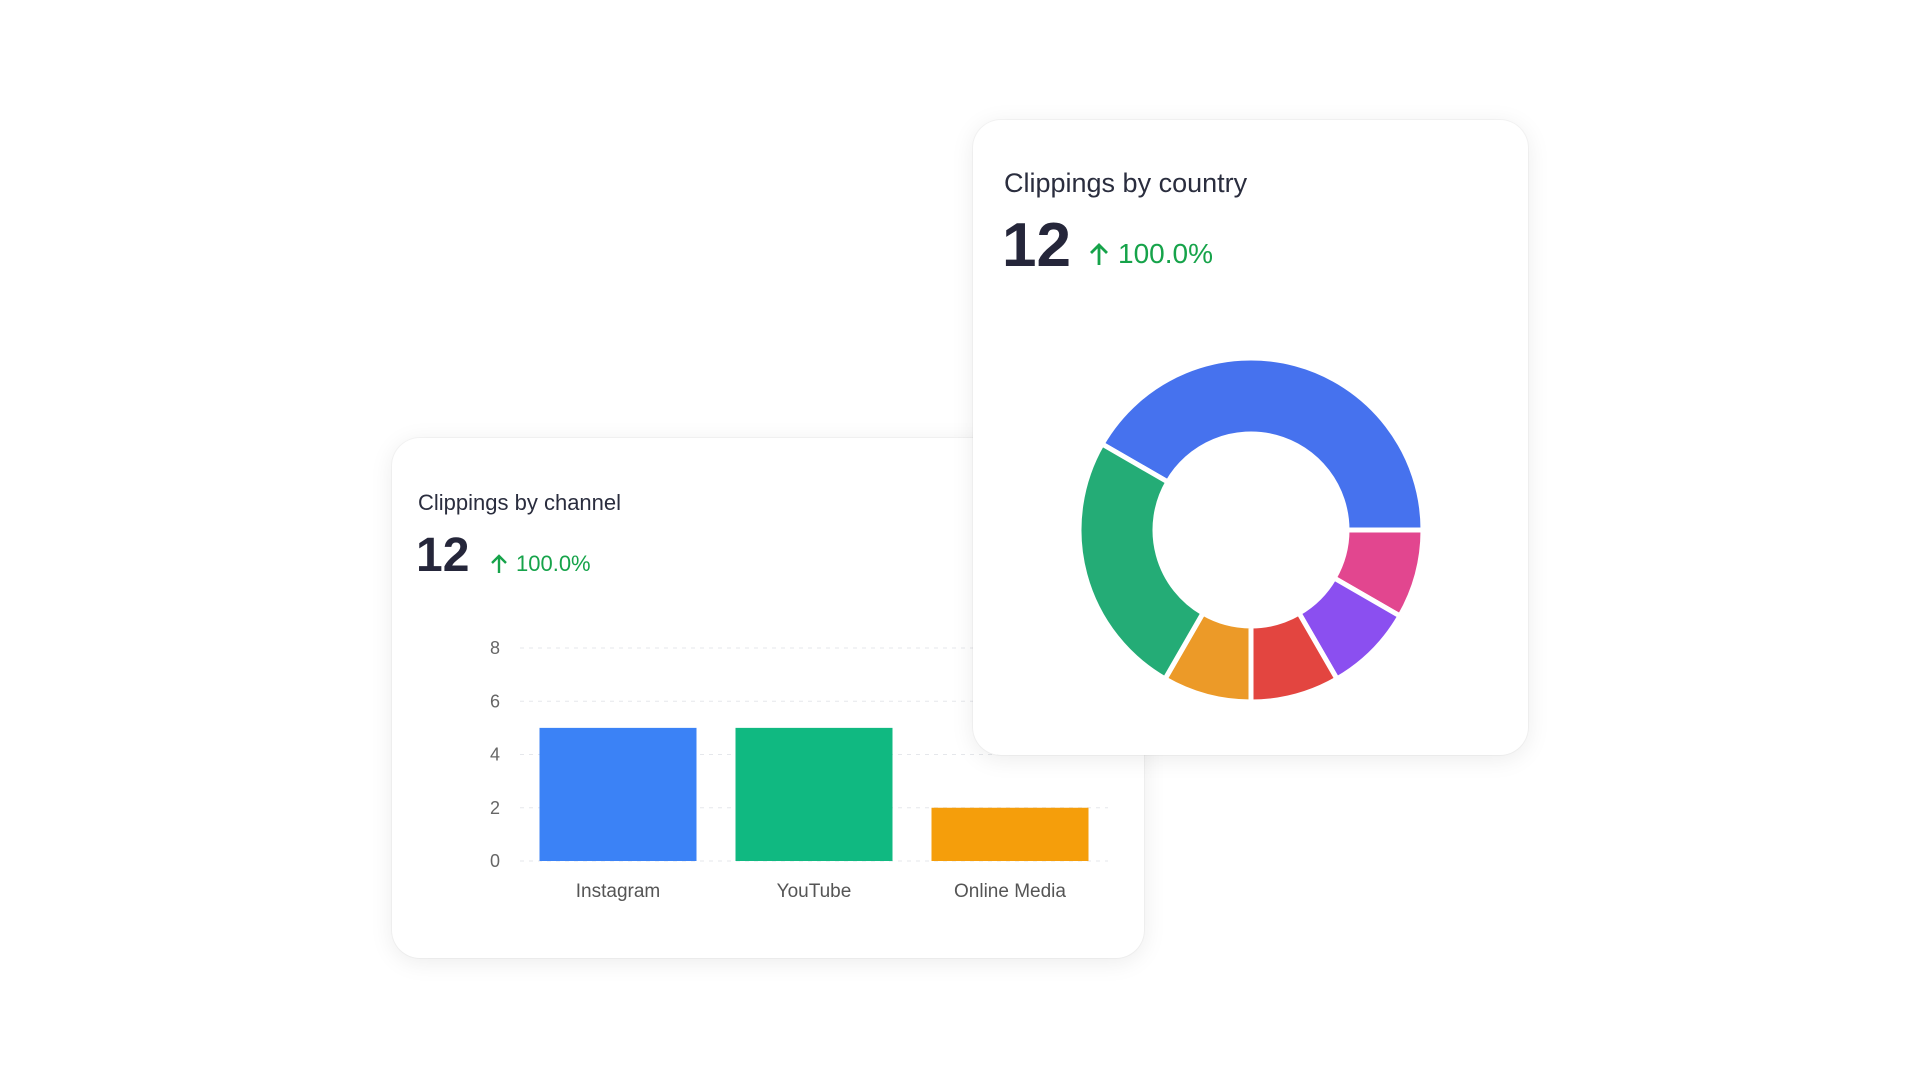 The width and height of the screenshot is (1920, 1080). Describe the element at coordinates (495, 808) in the screenshot. I see `y-tick-label: 2` at that location.